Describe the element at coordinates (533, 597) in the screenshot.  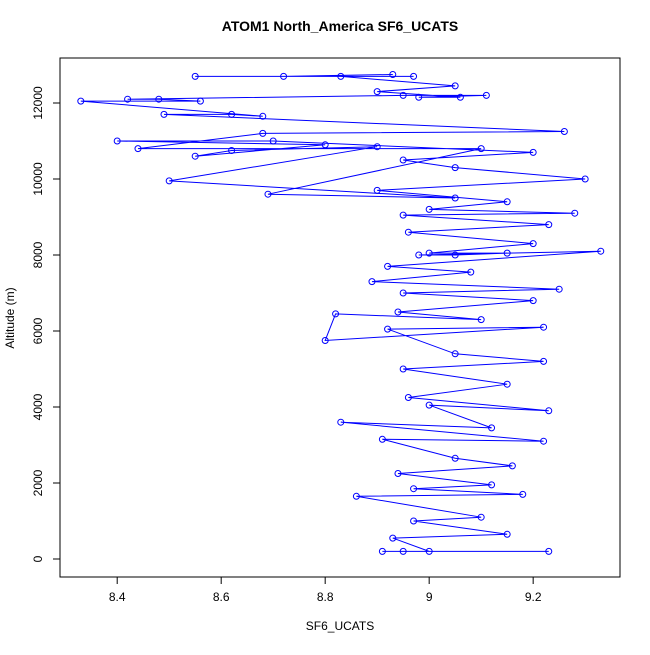
I see `x-tick-label: 9.2` at that location.